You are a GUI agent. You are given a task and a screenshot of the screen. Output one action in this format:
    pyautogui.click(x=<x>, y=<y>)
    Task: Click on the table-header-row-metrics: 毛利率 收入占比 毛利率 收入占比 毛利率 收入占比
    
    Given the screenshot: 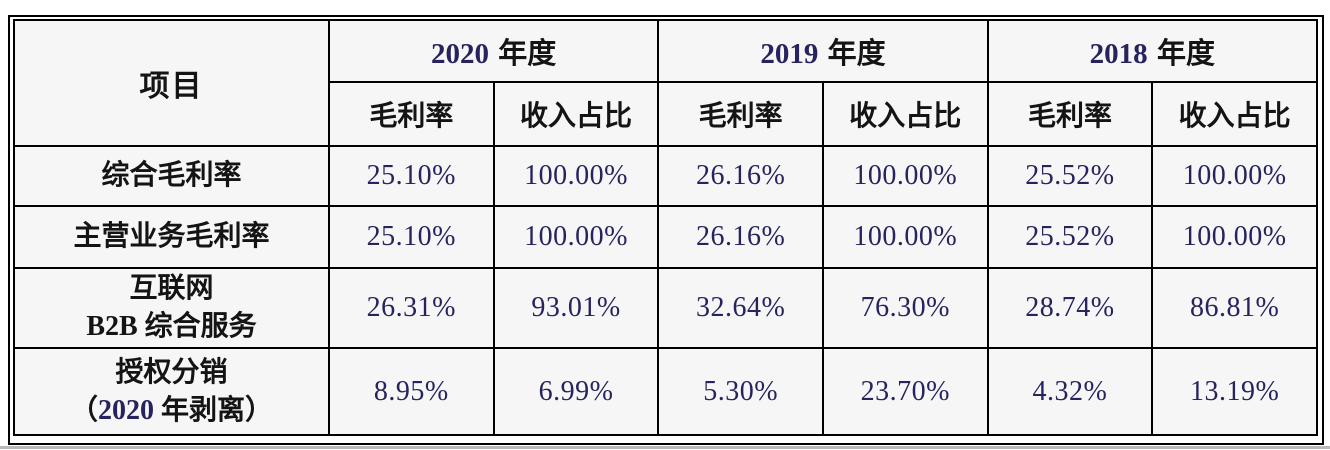 What is the action you would take?
    pyautogui.click(x=666, y=114)
    